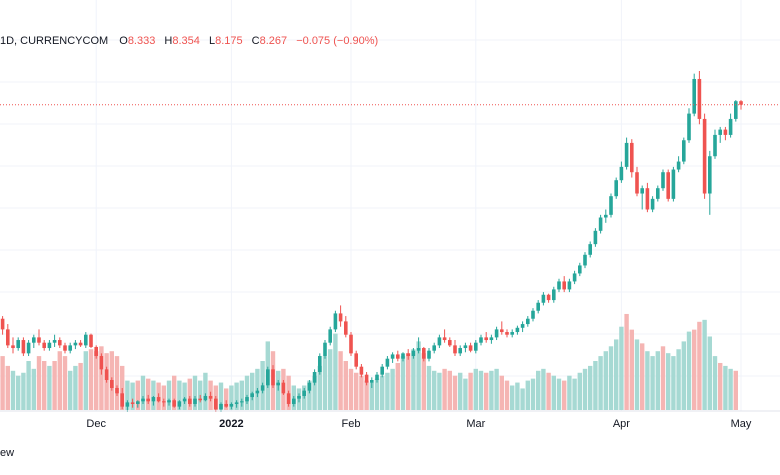 Image resolution: width=780 pixels, height=475 pixels. I want to click on footer-link: ew, so click(7, 453).